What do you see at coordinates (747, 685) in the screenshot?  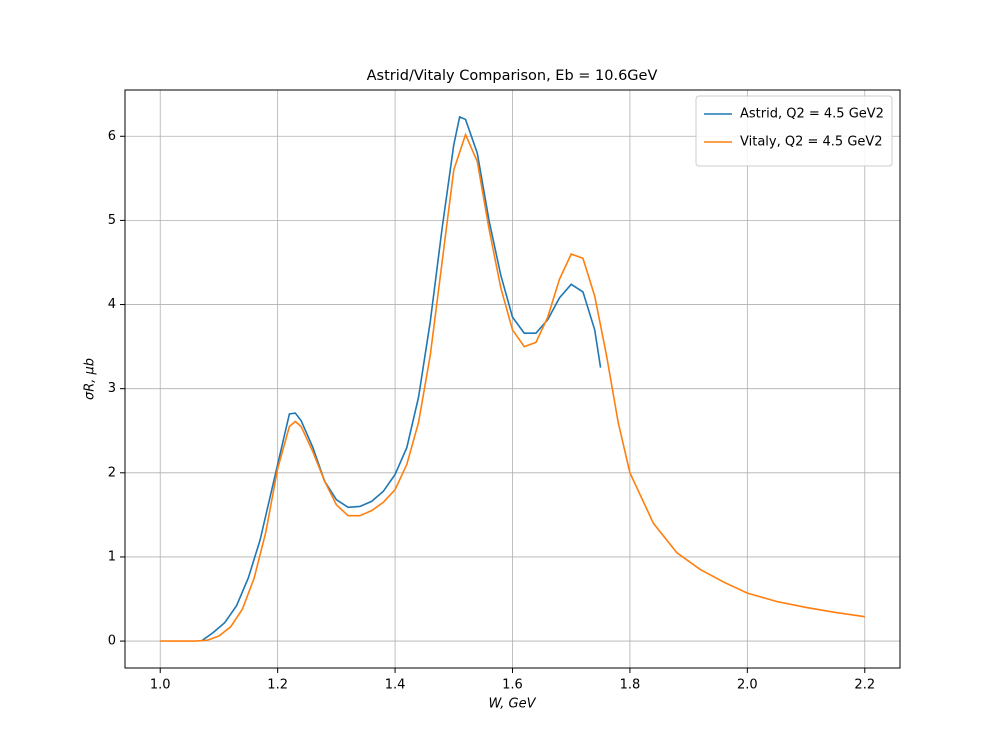 I see `x-tick-label: 2.0` at bounding box center [747, 685].